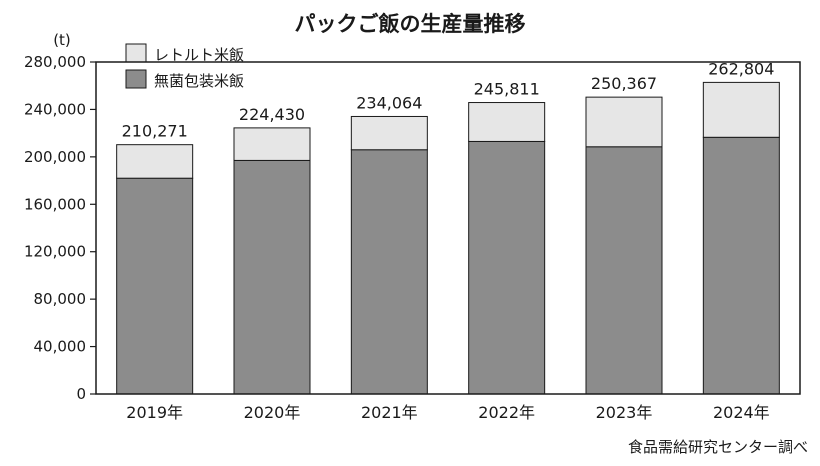 This screenshot has height=466, width=820. What do you see at coordinates (447, 412) in the screenshot?
I see `x-axis: 2019年 2020年 2021年 2022年 2023年 2024年` at bounding box center [447, 412].